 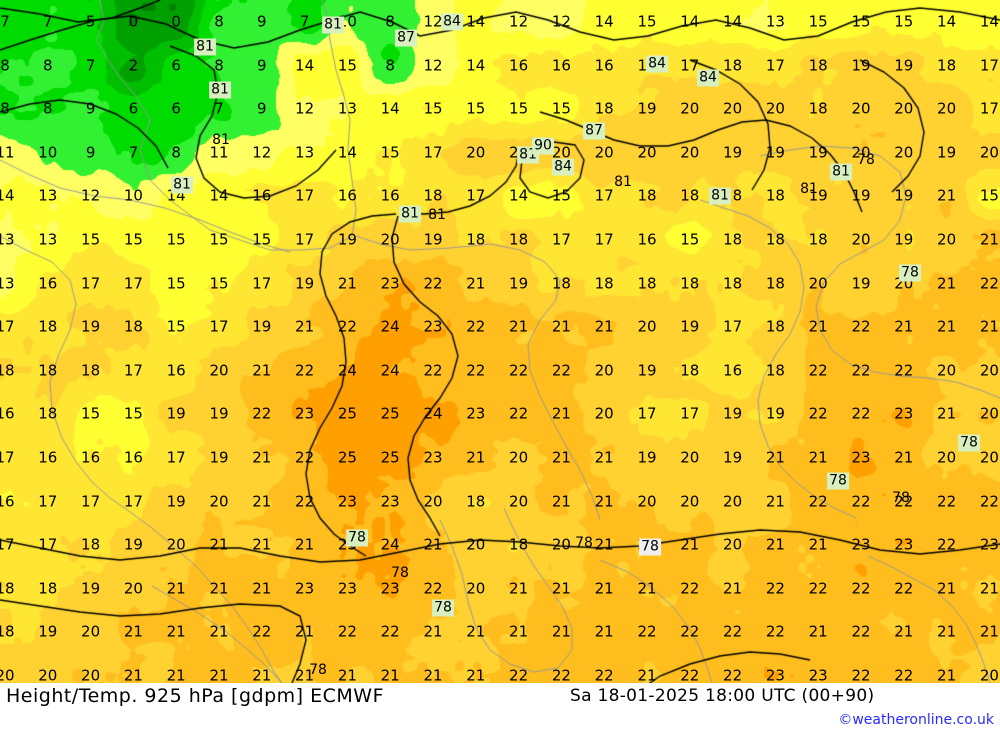 What do you see at coordinates (543, 146) in the screenshot?
I see `height-contour-label: 90` at bounding box center [543, 146].